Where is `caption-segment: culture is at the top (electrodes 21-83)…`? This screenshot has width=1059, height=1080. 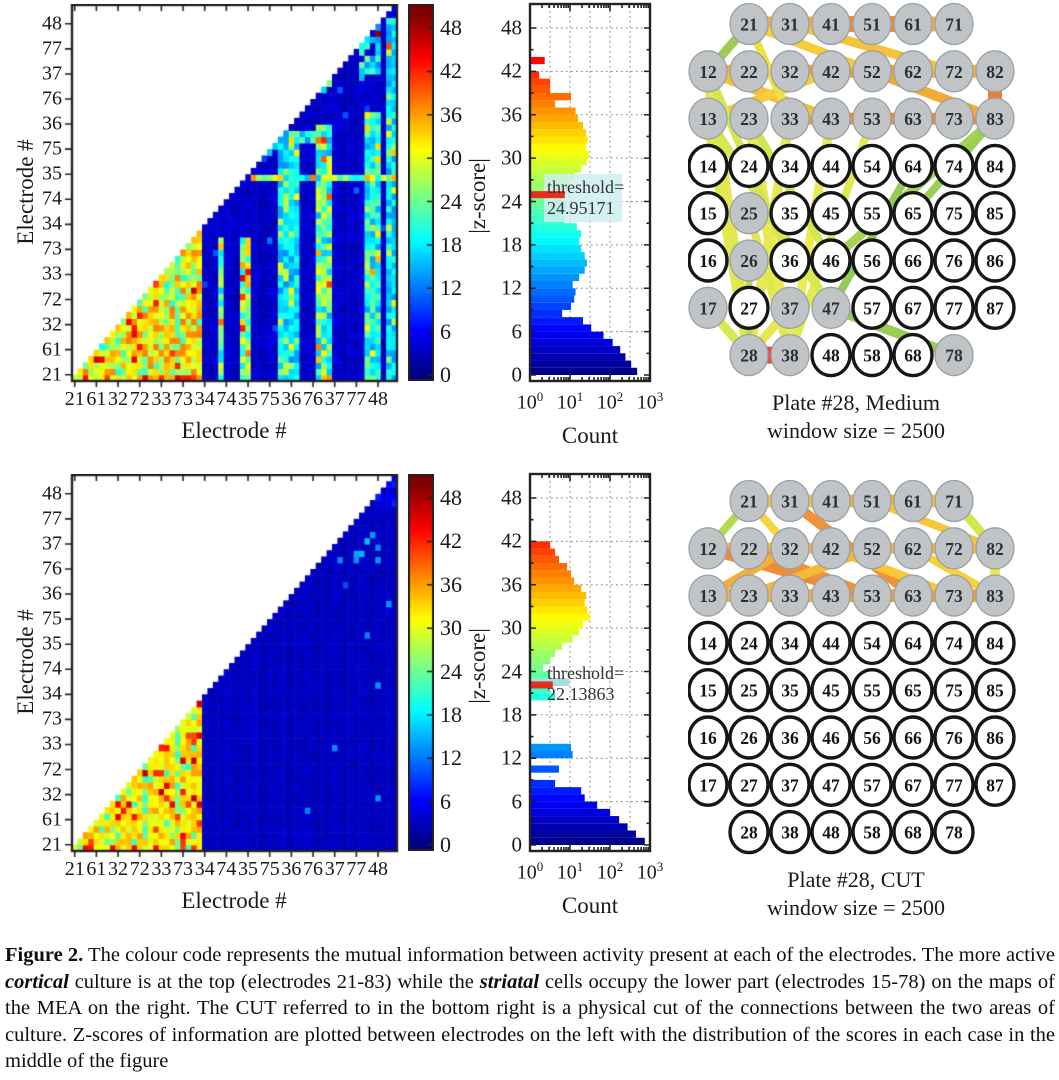 caption-segment: culture is at the top (electrodes 21-83)… is located at coordinates (274, 981).